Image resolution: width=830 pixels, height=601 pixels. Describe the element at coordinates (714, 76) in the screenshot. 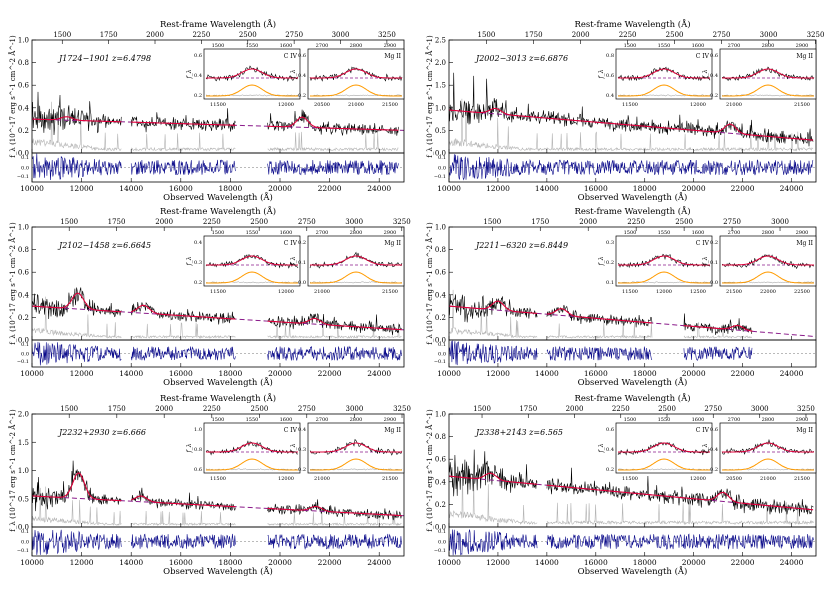

I see `inset-y-tick-label: 0.4` at that location.